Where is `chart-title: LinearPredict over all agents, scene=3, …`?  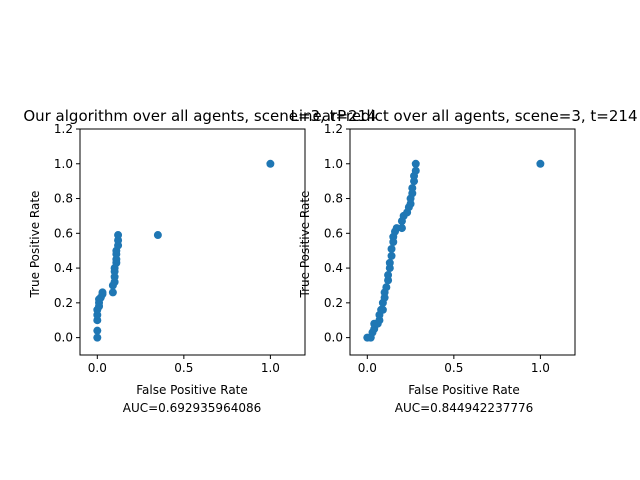
chart-title: LinearPredict over all agents, scene=3, … is located at coordinates (464, 116).